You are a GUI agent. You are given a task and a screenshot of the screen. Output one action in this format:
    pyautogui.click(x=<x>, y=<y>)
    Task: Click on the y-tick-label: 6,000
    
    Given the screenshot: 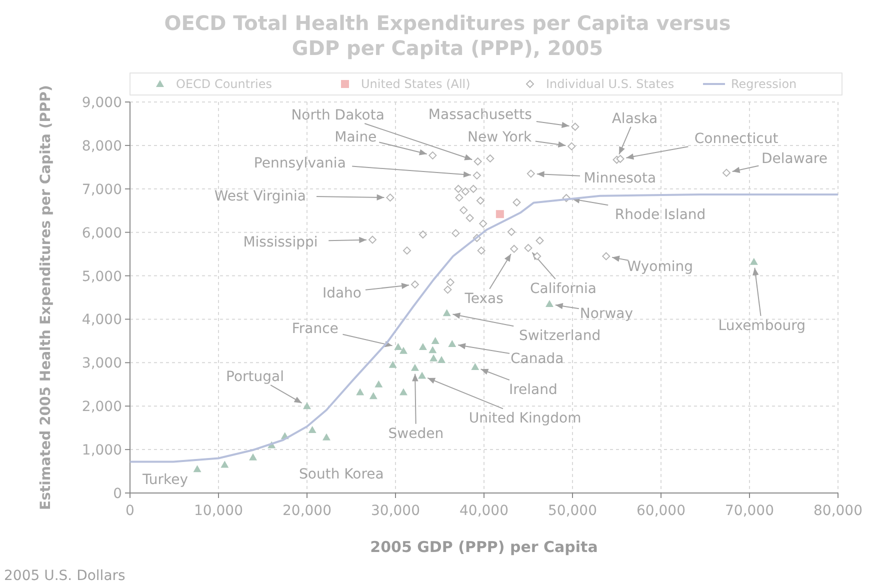 What is the action you would take?
    pyautogui.click(x=102, y=233)
    